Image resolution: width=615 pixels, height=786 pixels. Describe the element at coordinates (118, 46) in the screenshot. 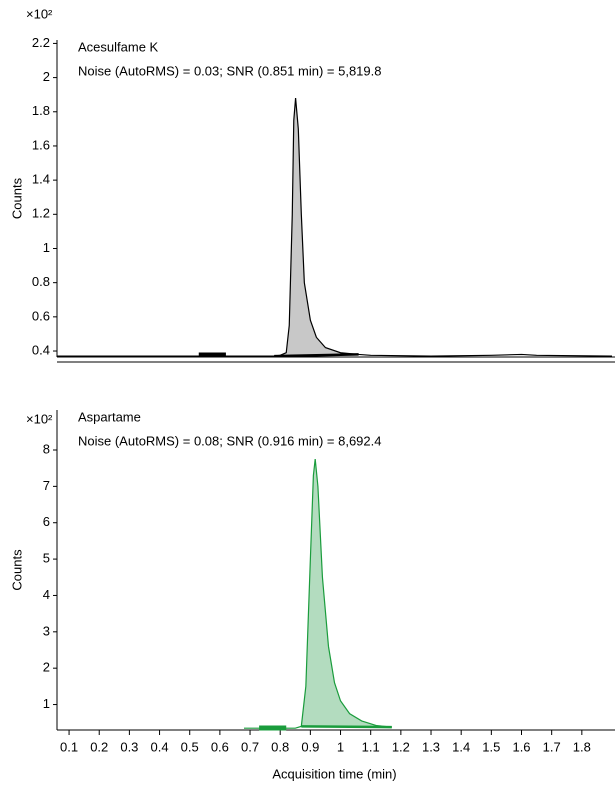

I see `compound-title: Acesulfame K` at that location.